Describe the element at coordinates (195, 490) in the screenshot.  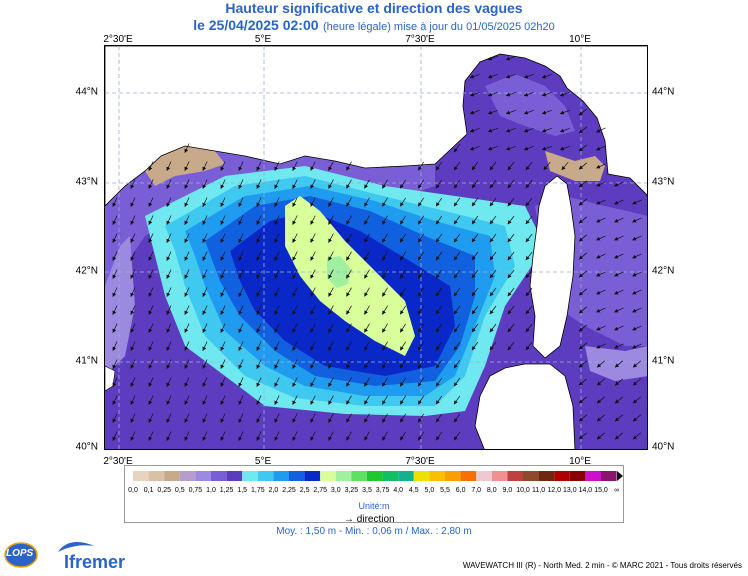
I see `legend-tick-label: 0,75` at that location.